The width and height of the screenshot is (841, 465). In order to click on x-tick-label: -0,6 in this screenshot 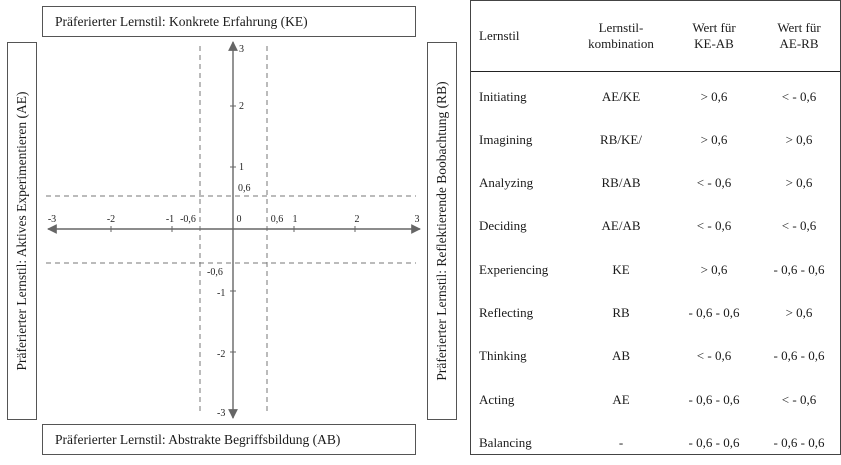, I will do `click(188, 219)`.